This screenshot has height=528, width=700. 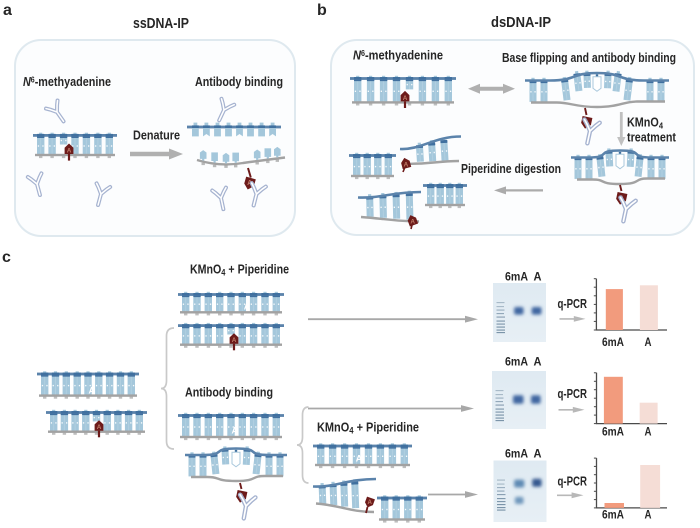 I want to click on svg-text: KMnO4, so click(x=645, y=123).